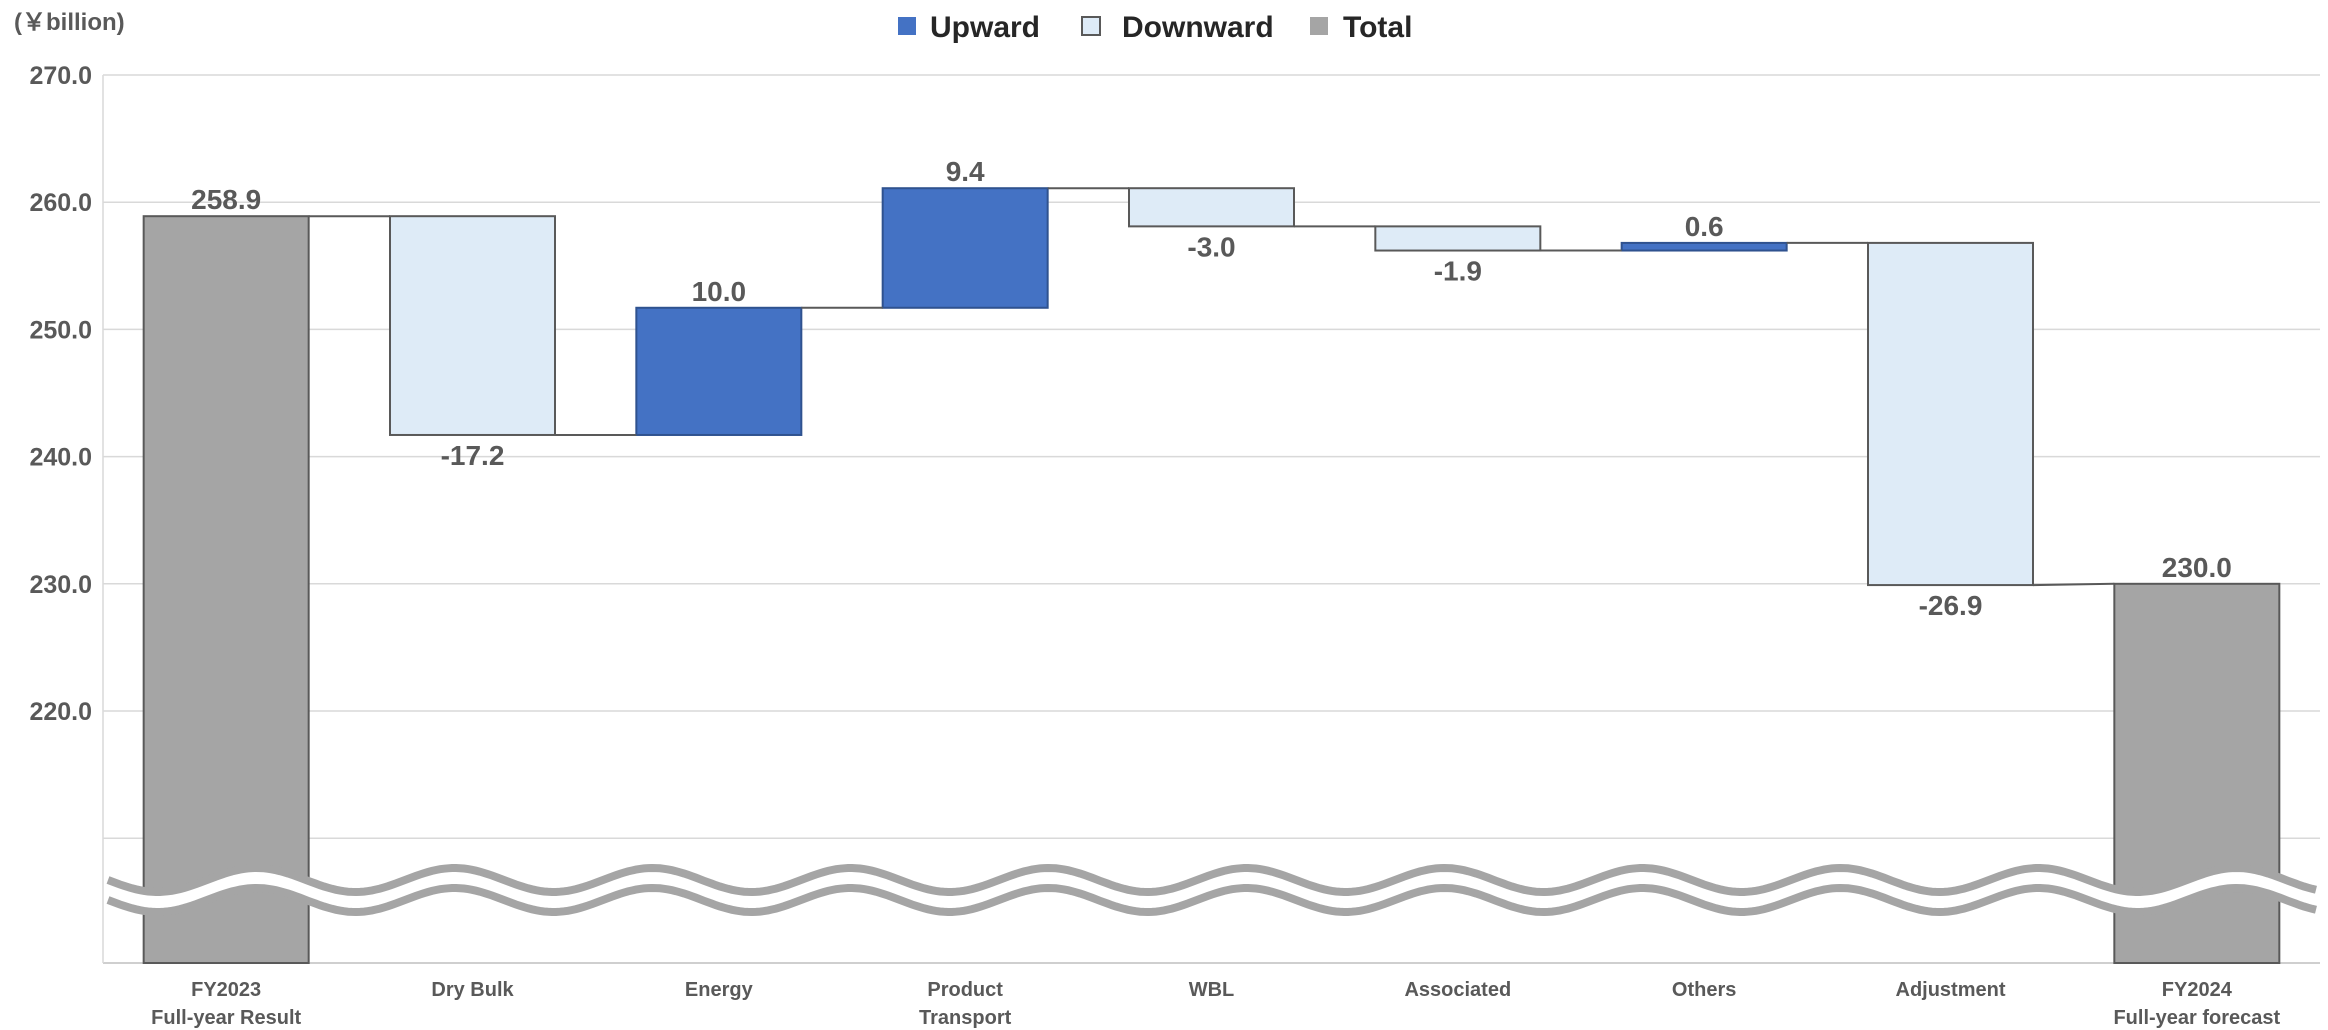  I want to click on category-label-line: Full-year forecast, so click(2196, 1018).